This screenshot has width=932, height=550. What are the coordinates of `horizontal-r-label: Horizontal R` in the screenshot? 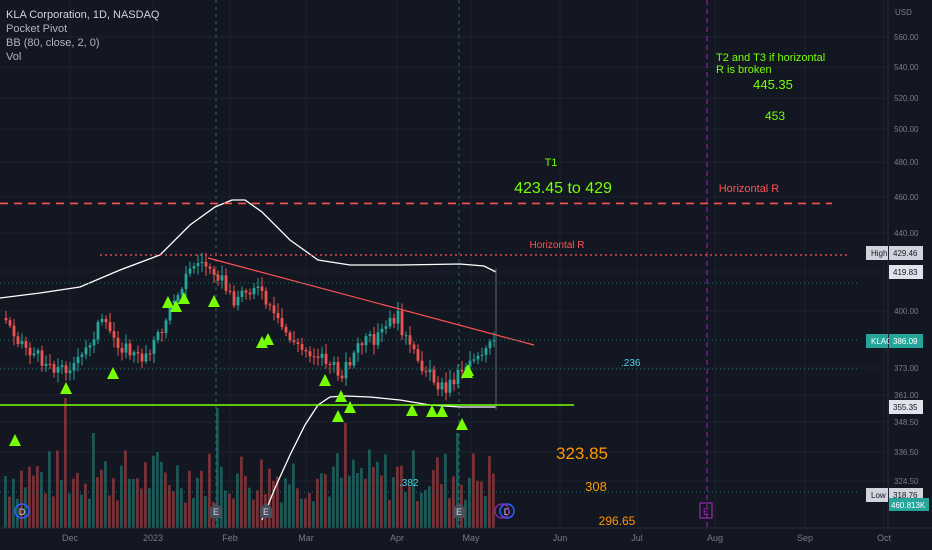 It's located at (556, 245).